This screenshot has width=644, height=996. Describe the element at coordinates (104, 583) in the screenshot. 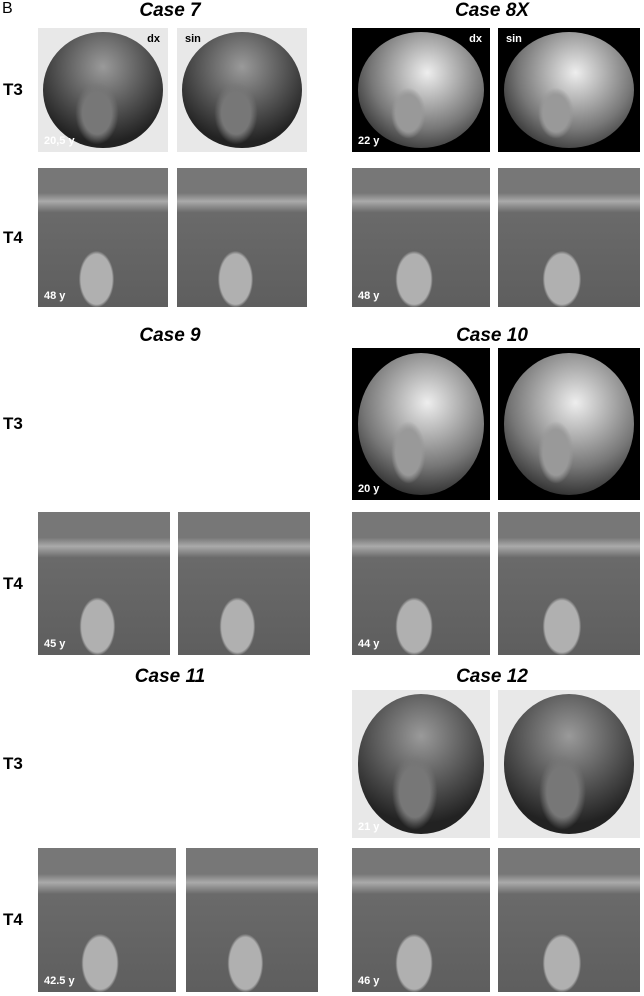

I see `ct-scan: 45 y` at that location.